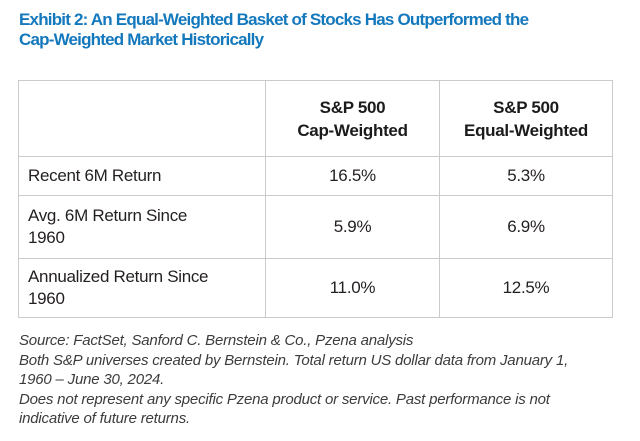 The image size is (640, 441). What do you see at coordinates (352, 130) in the screenshot?
I see `column-header-line: Cap-Weighted` at bounding box center [352, 130].